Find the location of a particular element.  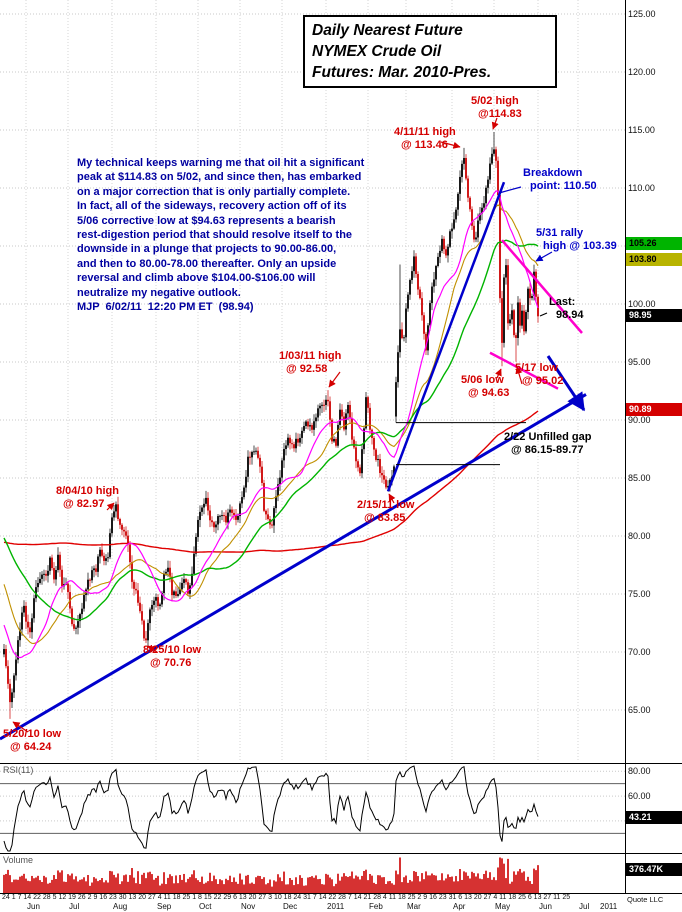

price-axis-label: 65.00 is located at coordinates (639, 710).